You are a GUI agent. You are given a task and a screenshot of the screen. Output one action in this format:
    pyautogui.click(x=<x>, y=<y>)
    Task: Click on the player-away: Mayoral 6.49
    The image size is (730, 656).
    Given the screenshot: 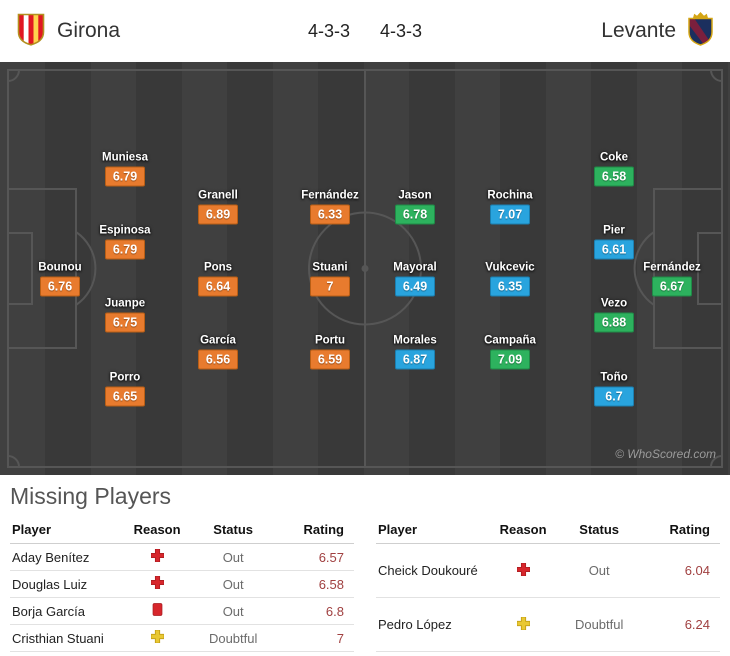 What is the action you would take?
    pyautogui.click(x=415, y=279)
    